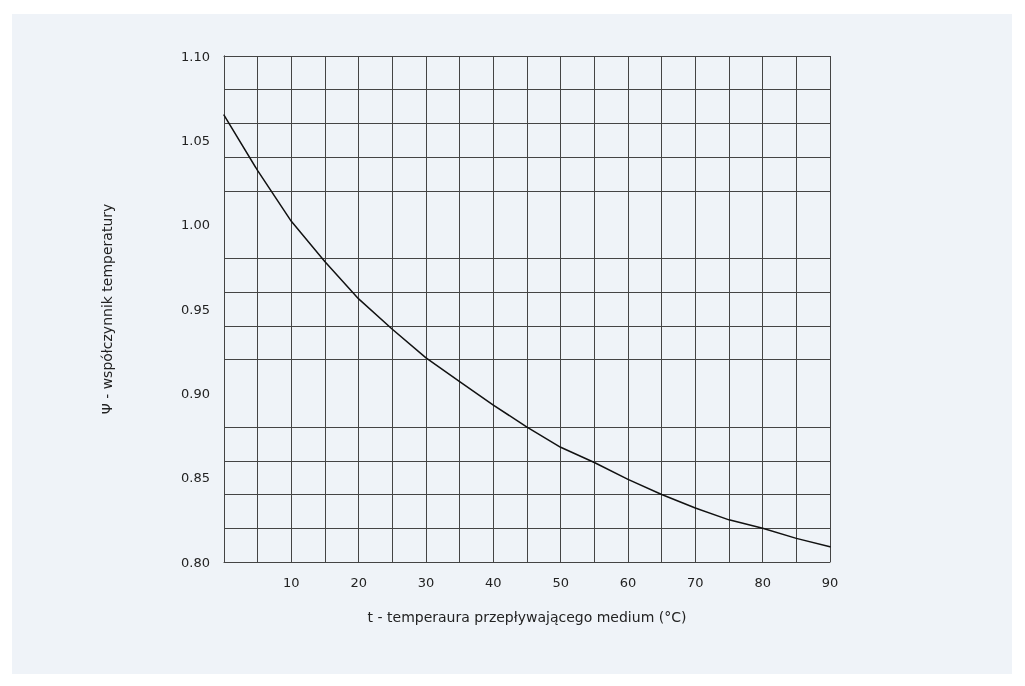 The image size is (1025, 686). Describe the element at coordinates (195, 393) in the screenshot. I see `y-tick-label: 0.90` at that location.